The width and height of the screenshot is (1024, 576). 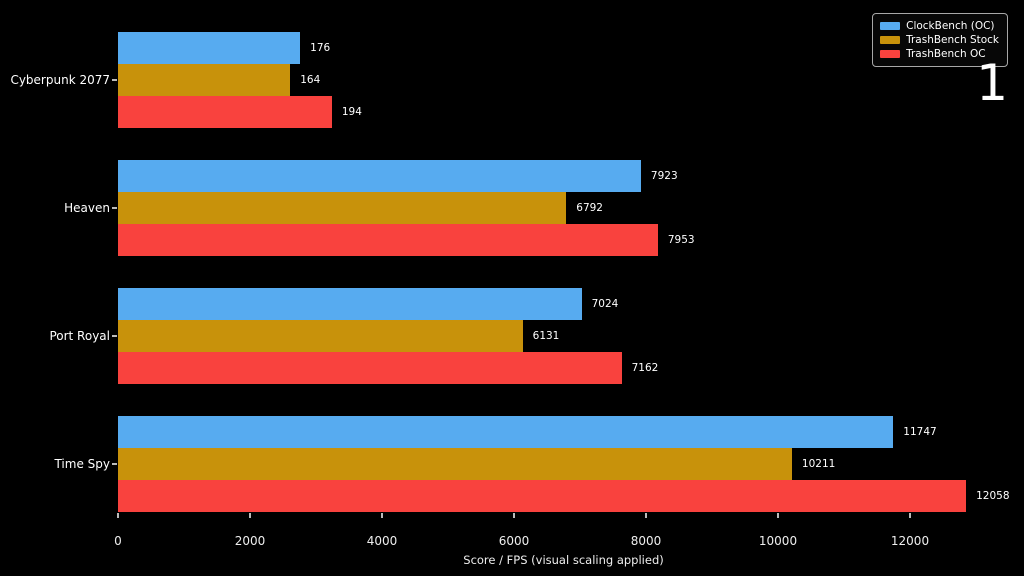 I want to click on legend-row: TrashBench Stock, so click(x=939, y=40).